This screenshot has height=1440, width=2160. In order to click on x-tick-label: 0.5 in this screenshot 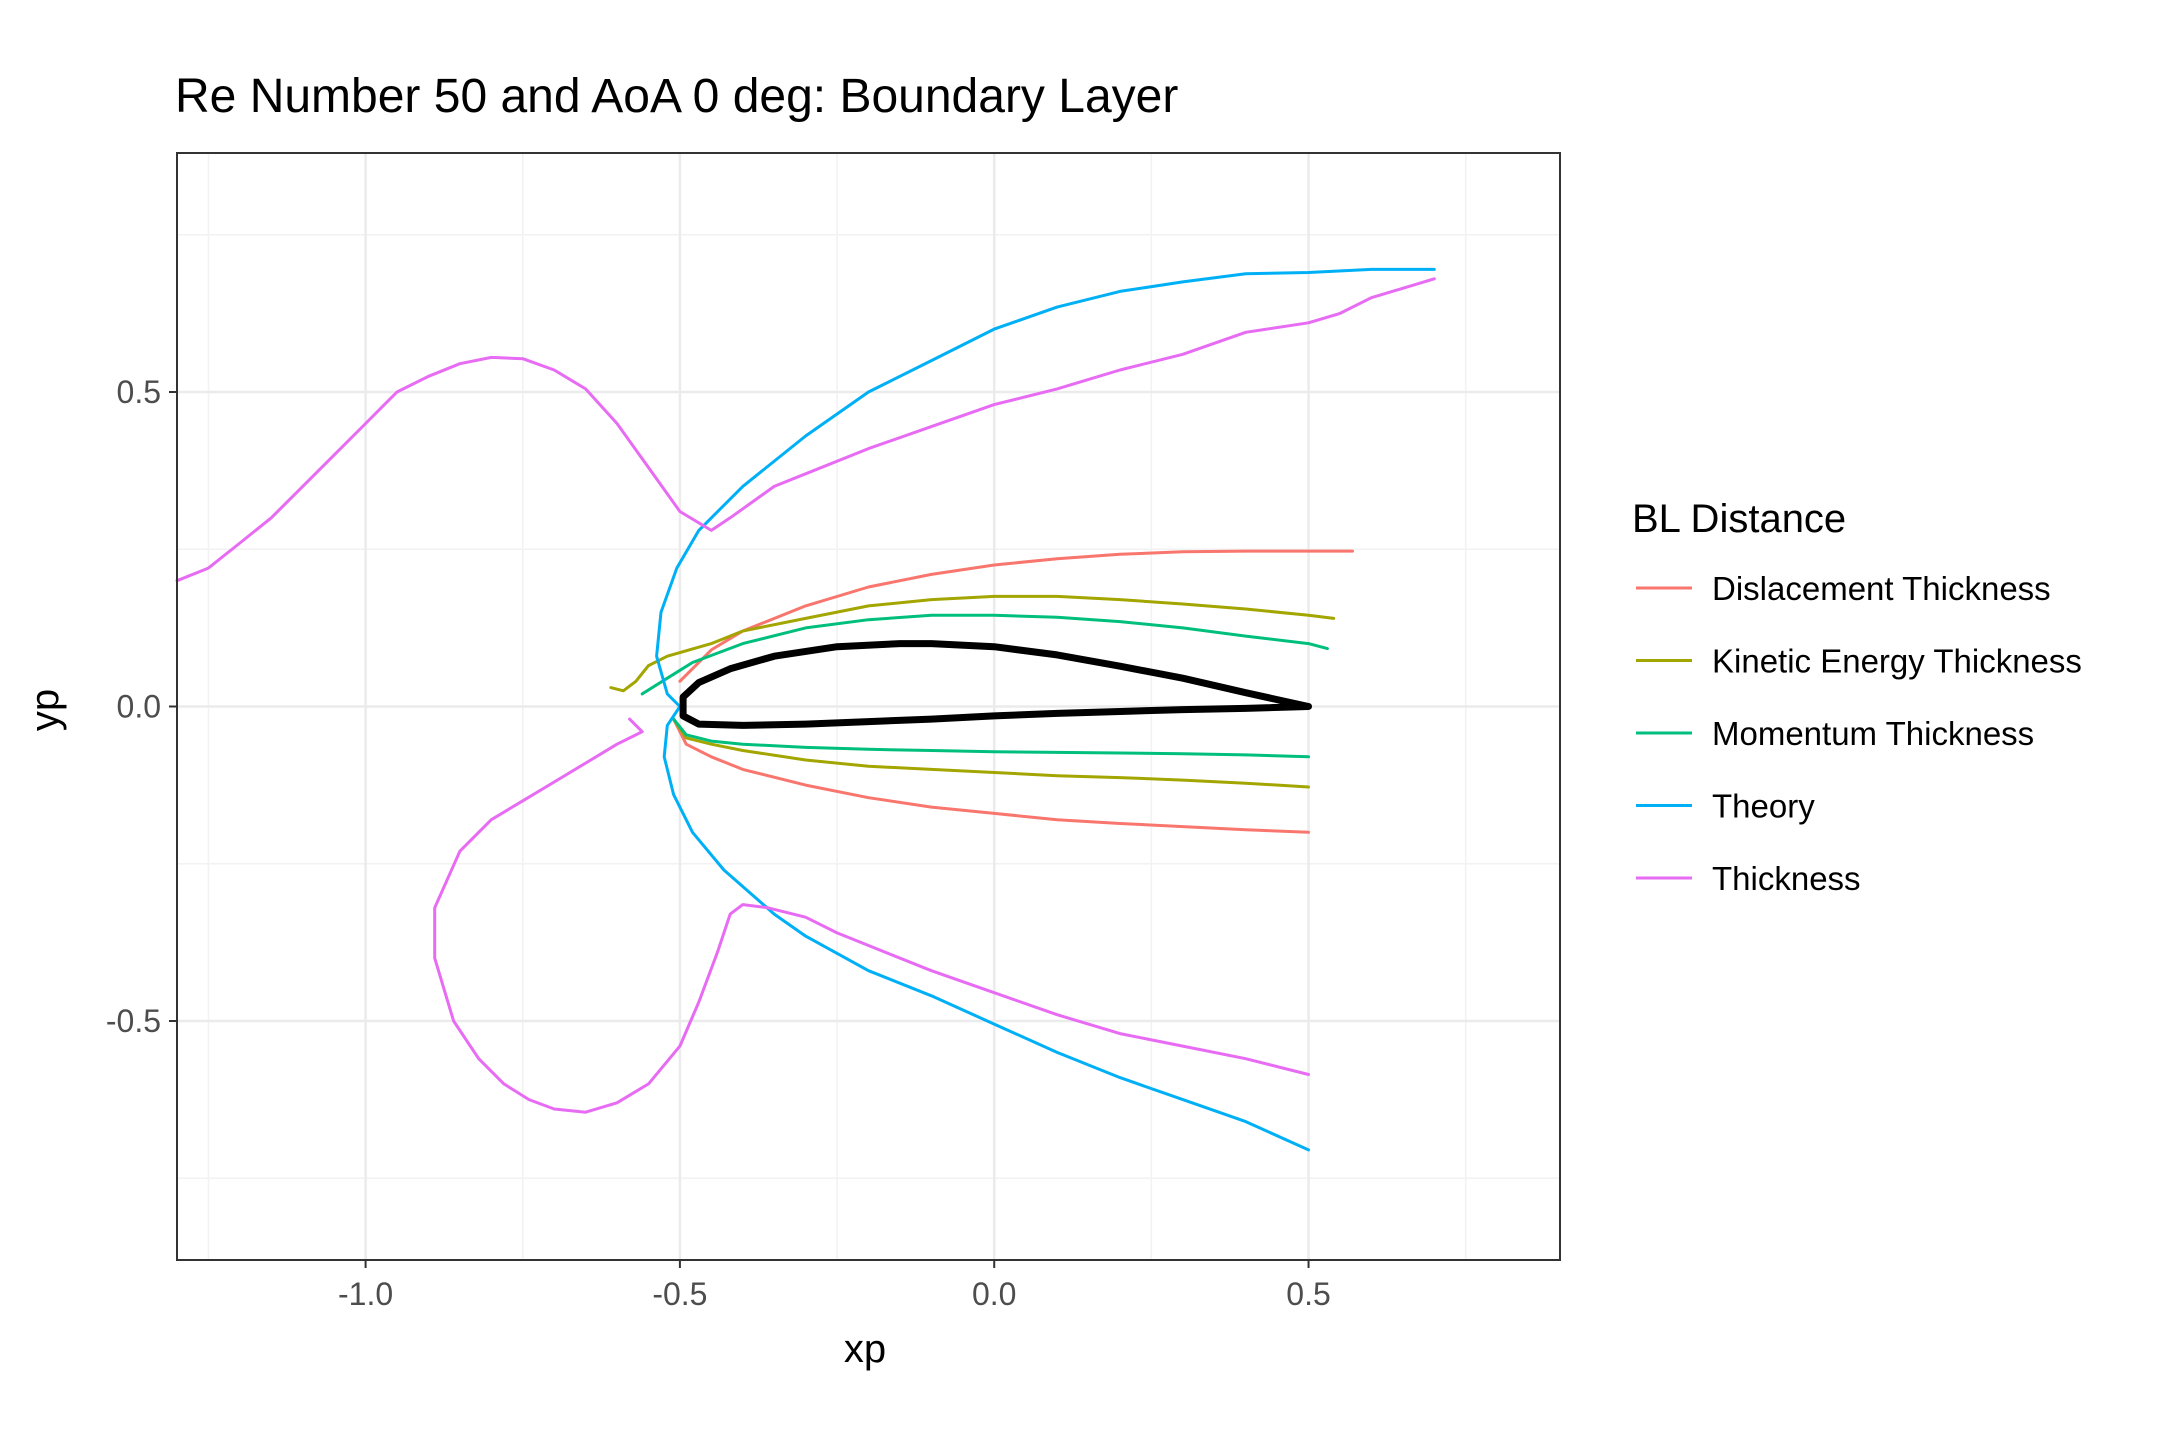, I will do `click(1308, 1294)`.